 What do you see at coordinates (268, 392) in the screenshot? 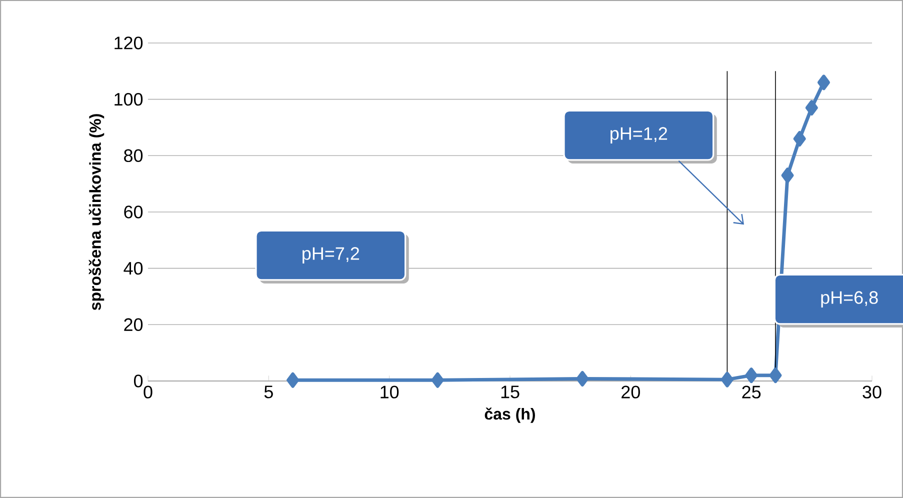
I see `x-tick-label: 5` at bounding box center [268, 392].